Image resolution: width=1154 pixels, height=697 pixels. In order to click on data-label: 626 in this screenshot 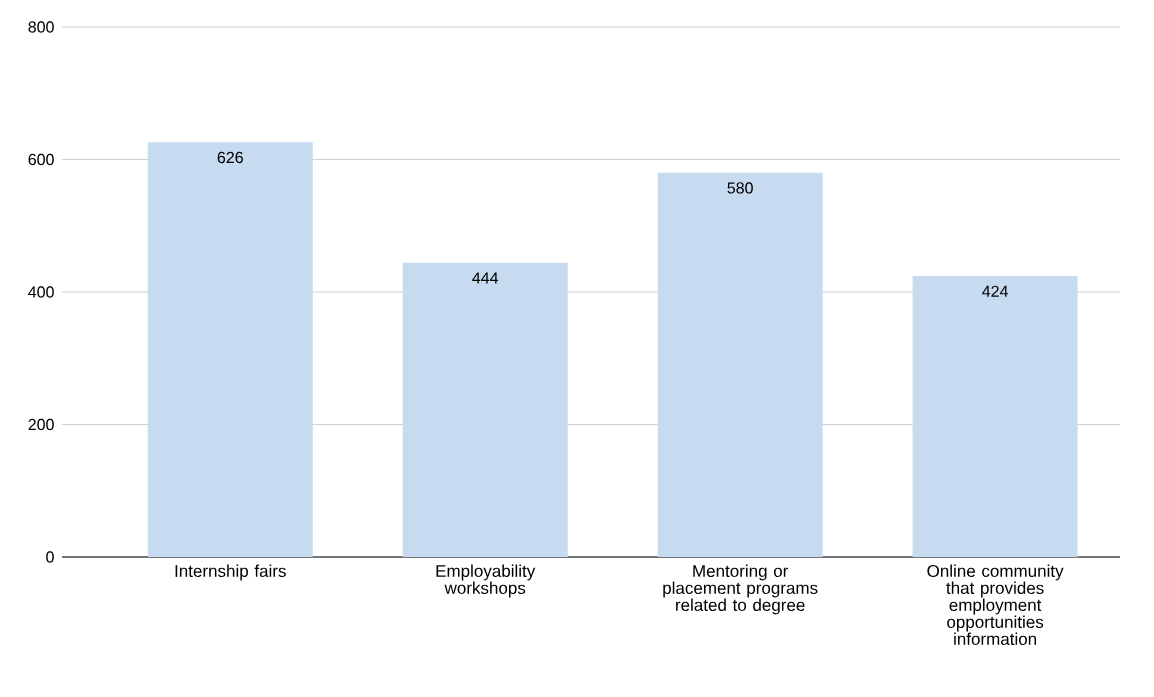, I will do `click(230, 157)`.